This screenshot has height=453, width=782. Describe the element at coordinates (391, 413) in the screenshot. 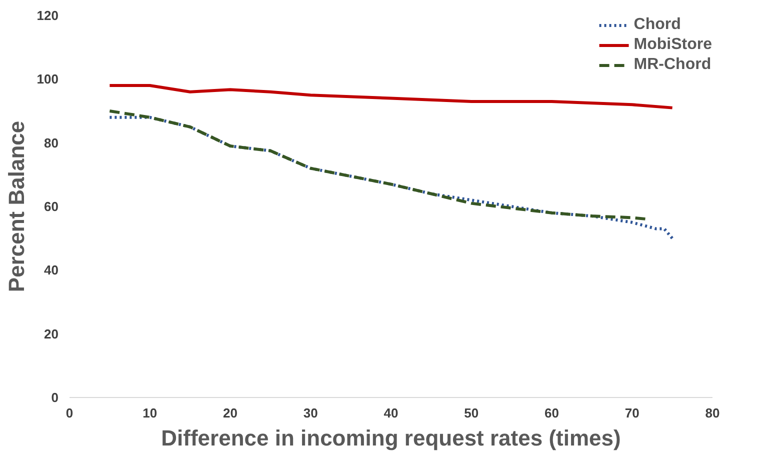

I see `x-tick-label: 40` at that location.